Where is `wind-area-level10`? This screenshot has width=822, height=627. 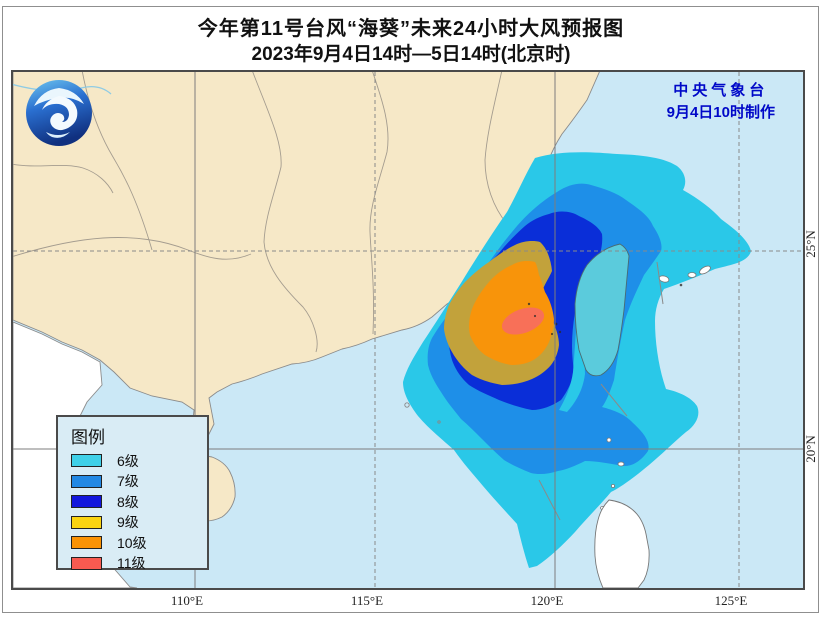
wind-area-level10 is located at coordinates (511, 313).